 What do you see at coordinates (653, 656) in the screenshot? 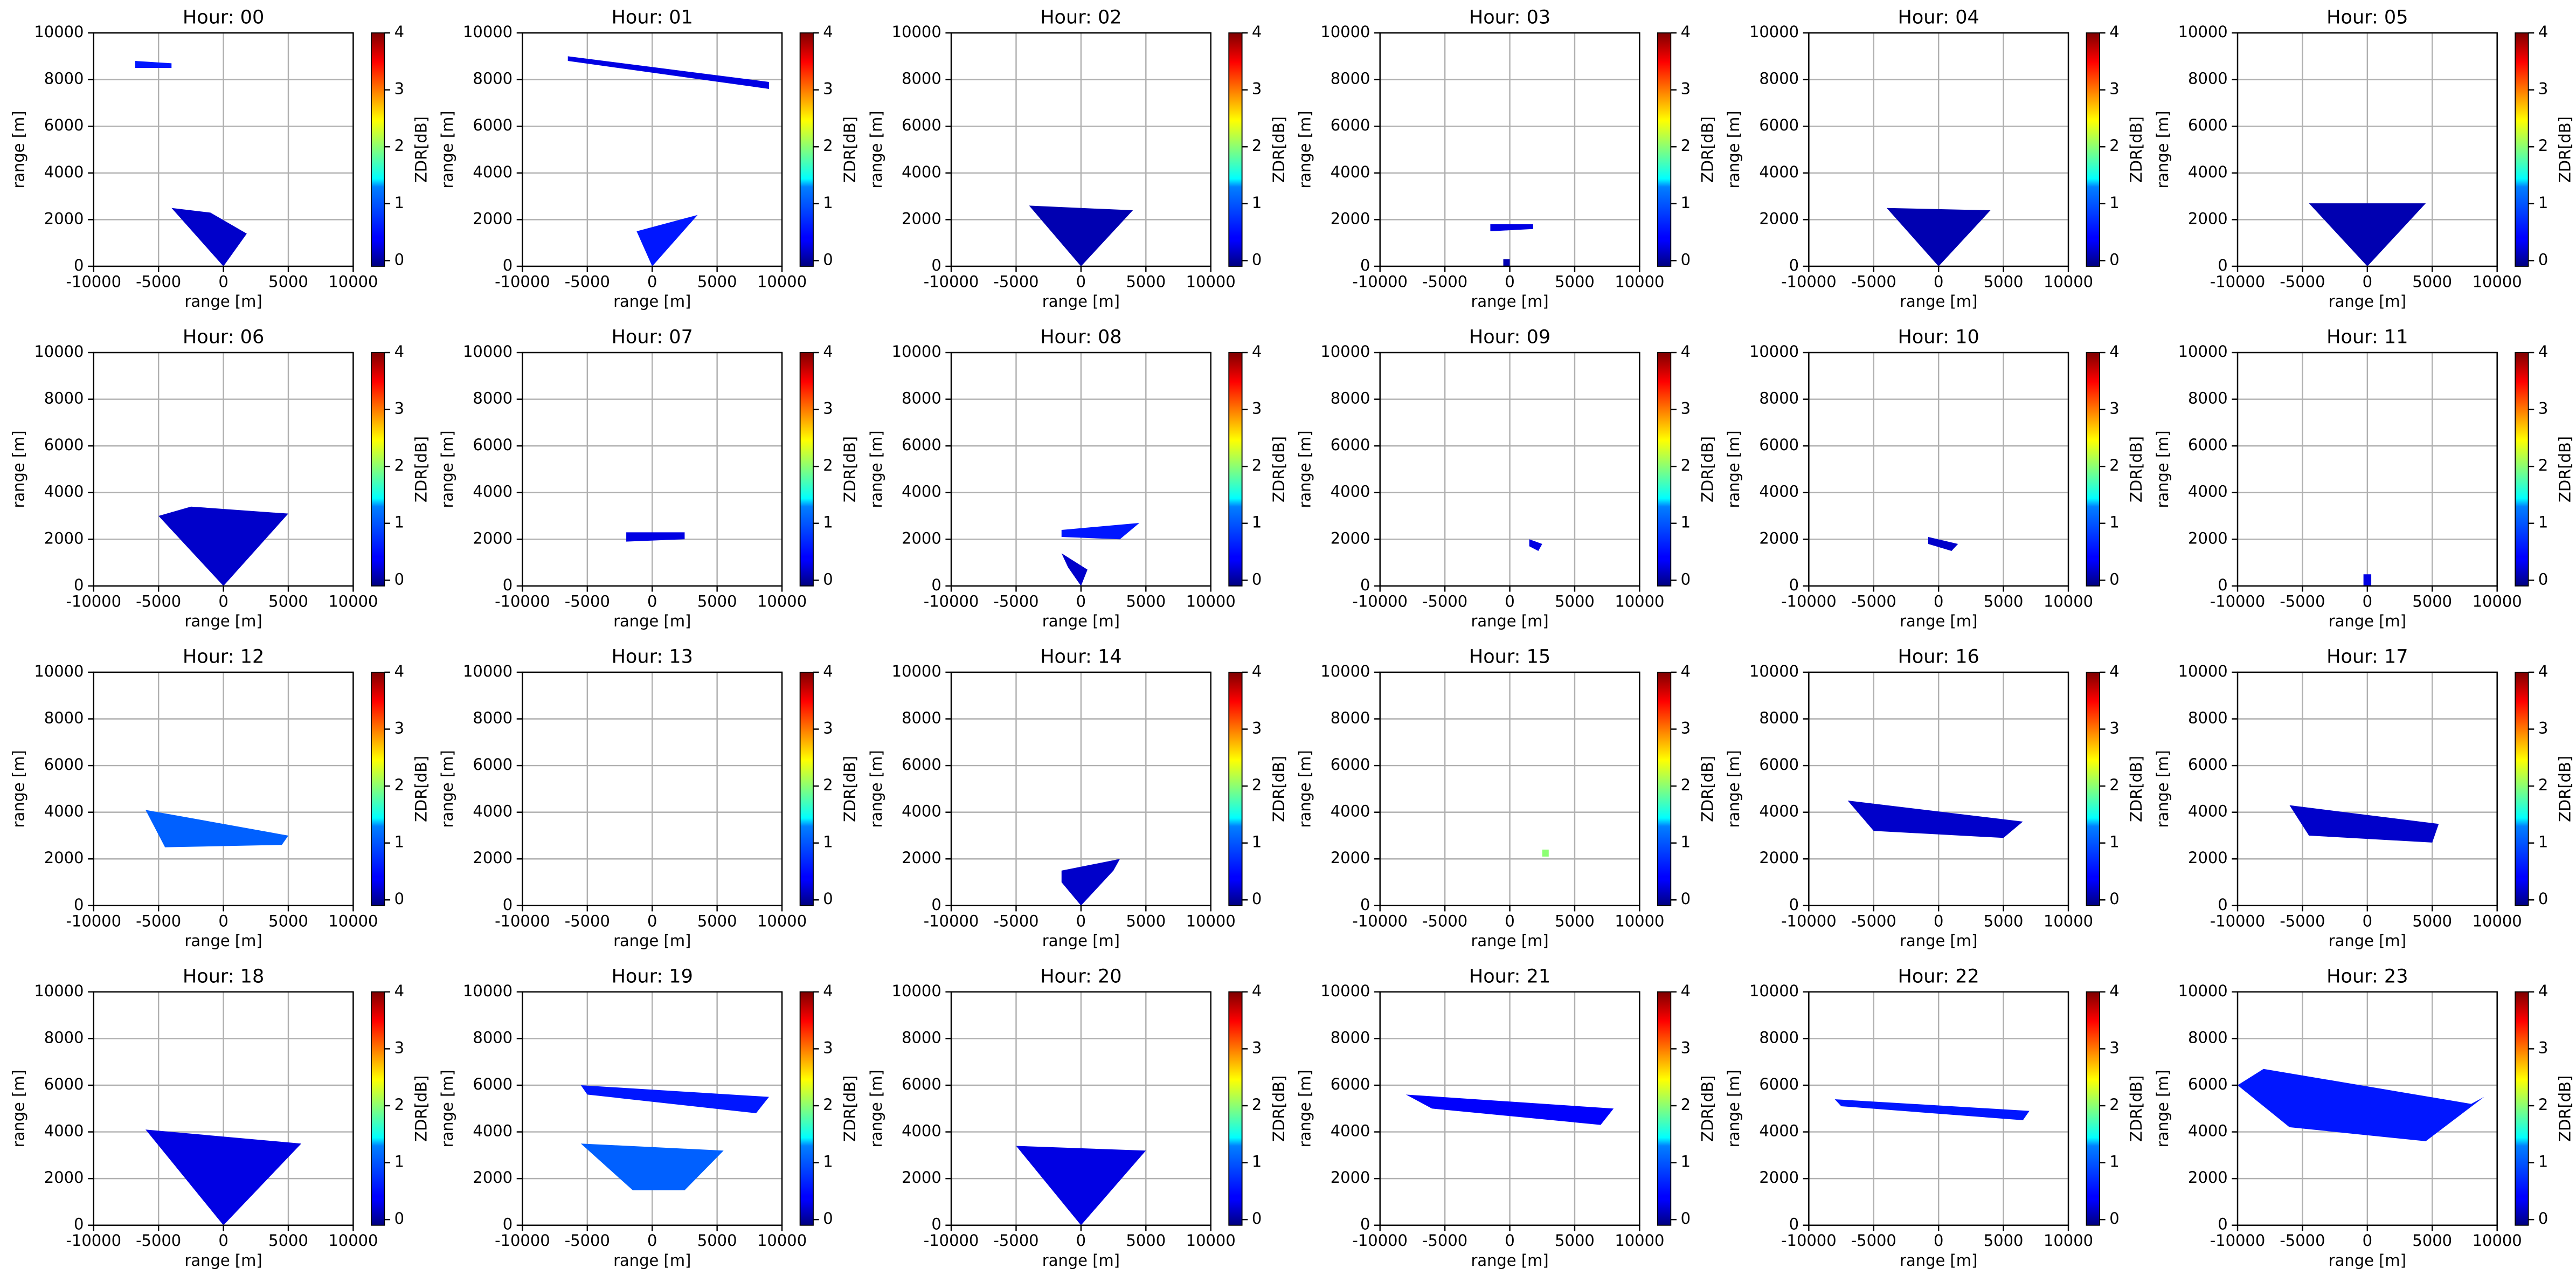
I see `subplot-title: Hour: 13` at bounding box center [653, 656].